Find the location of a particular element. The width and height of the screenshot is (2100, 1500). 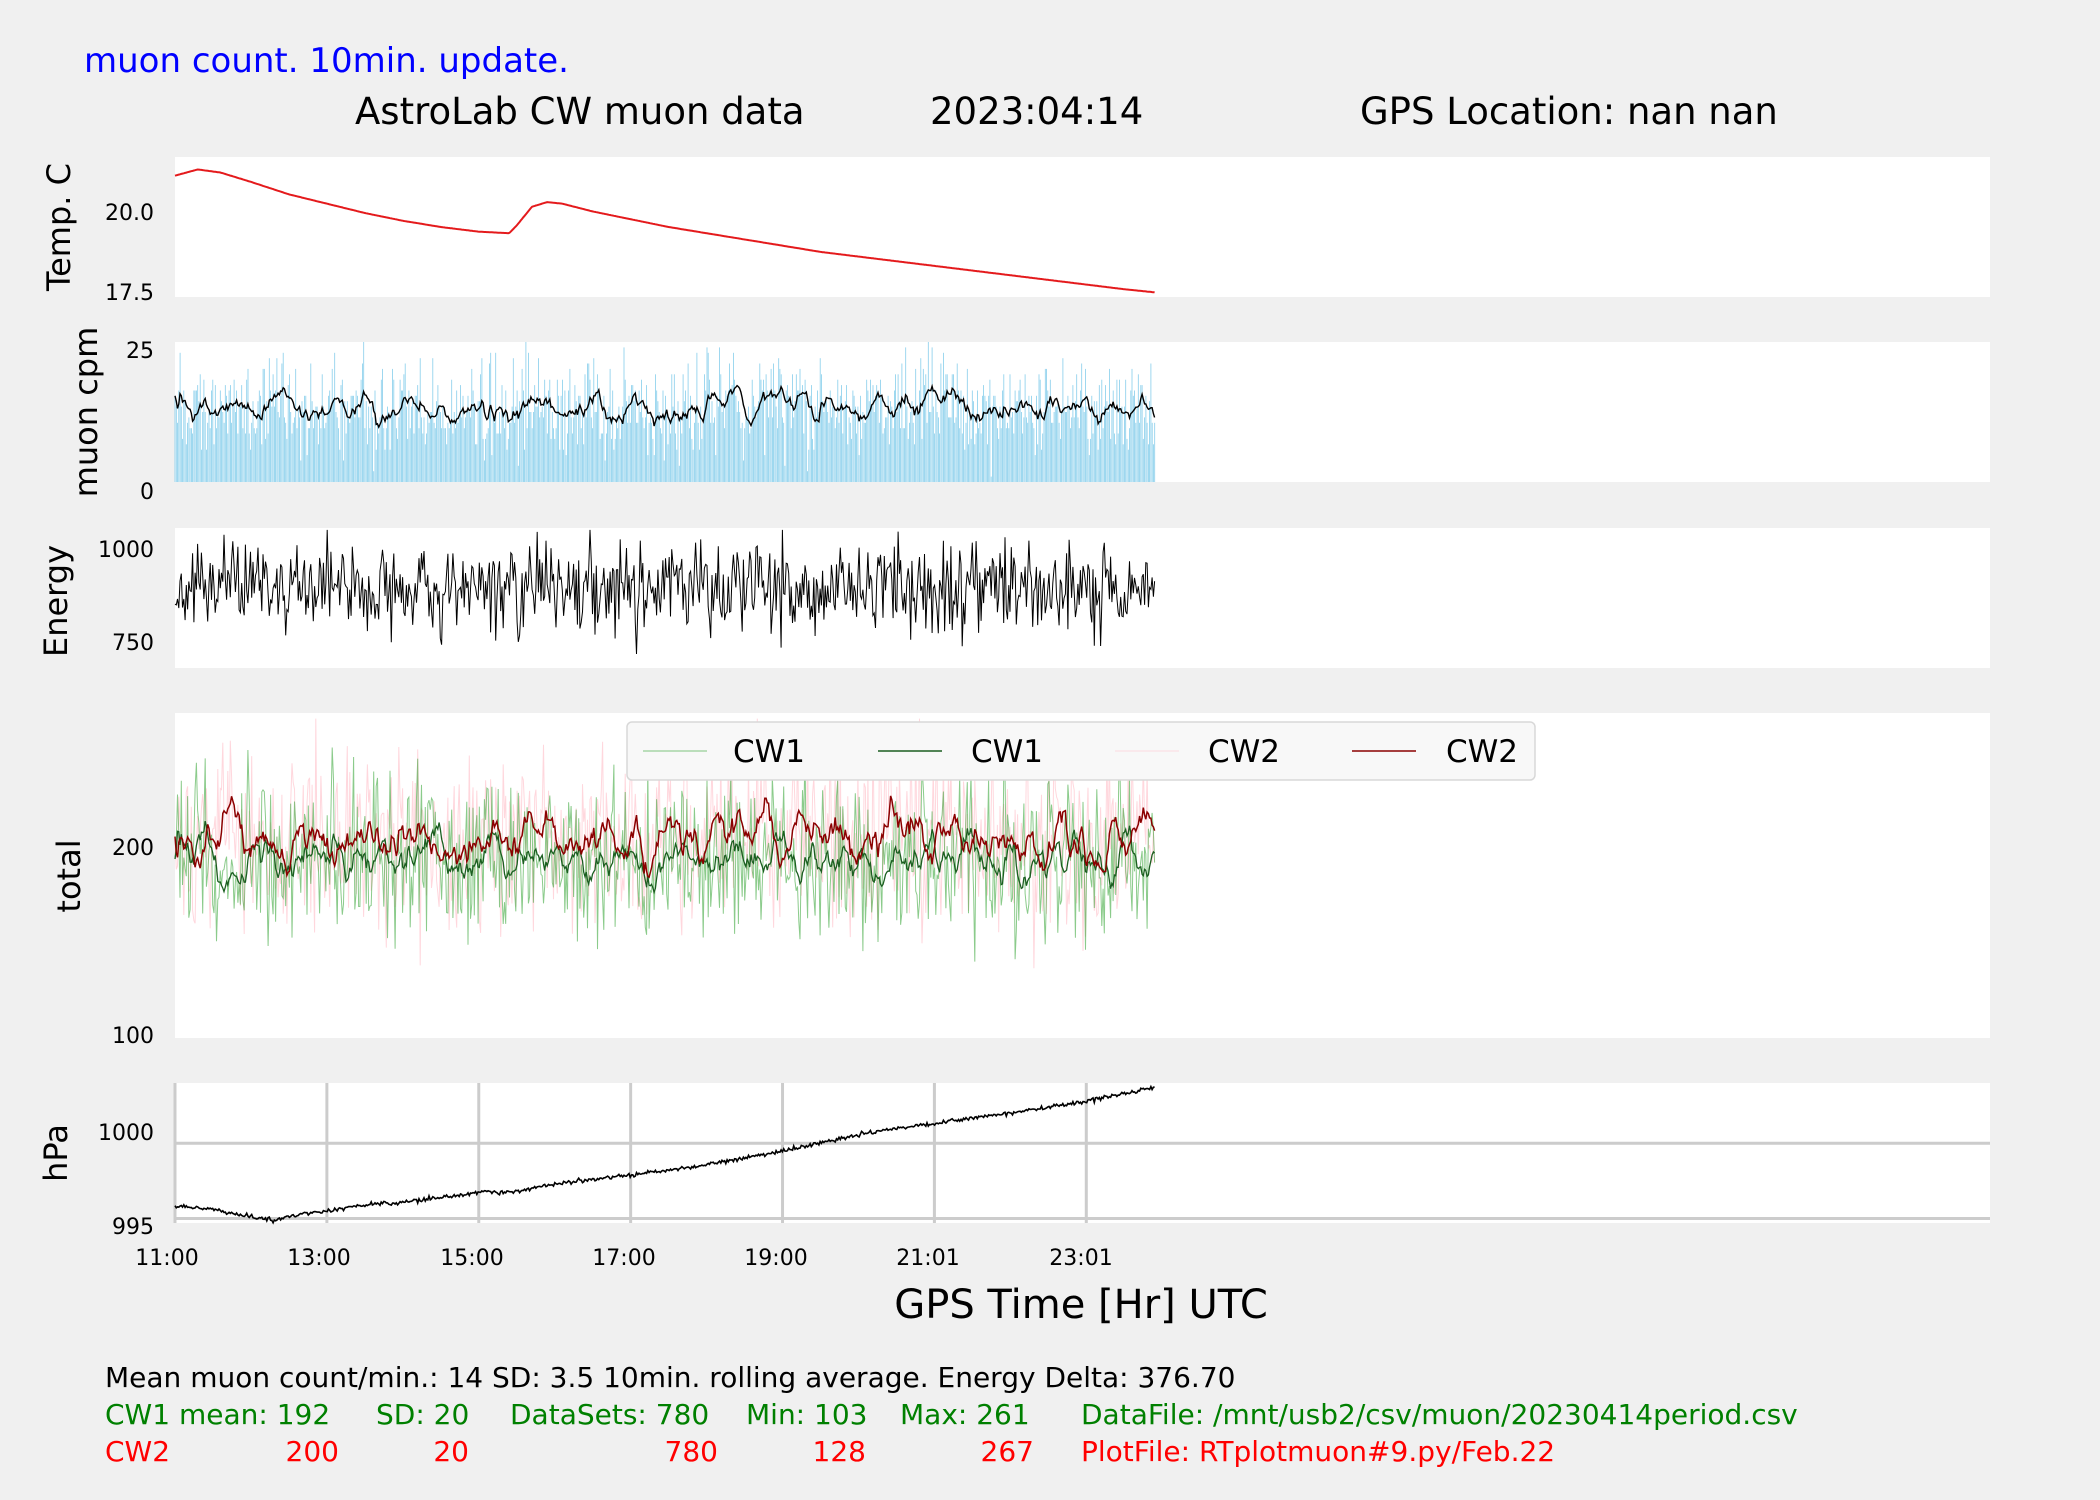

legend-box is located at coordinates (1081, 751).